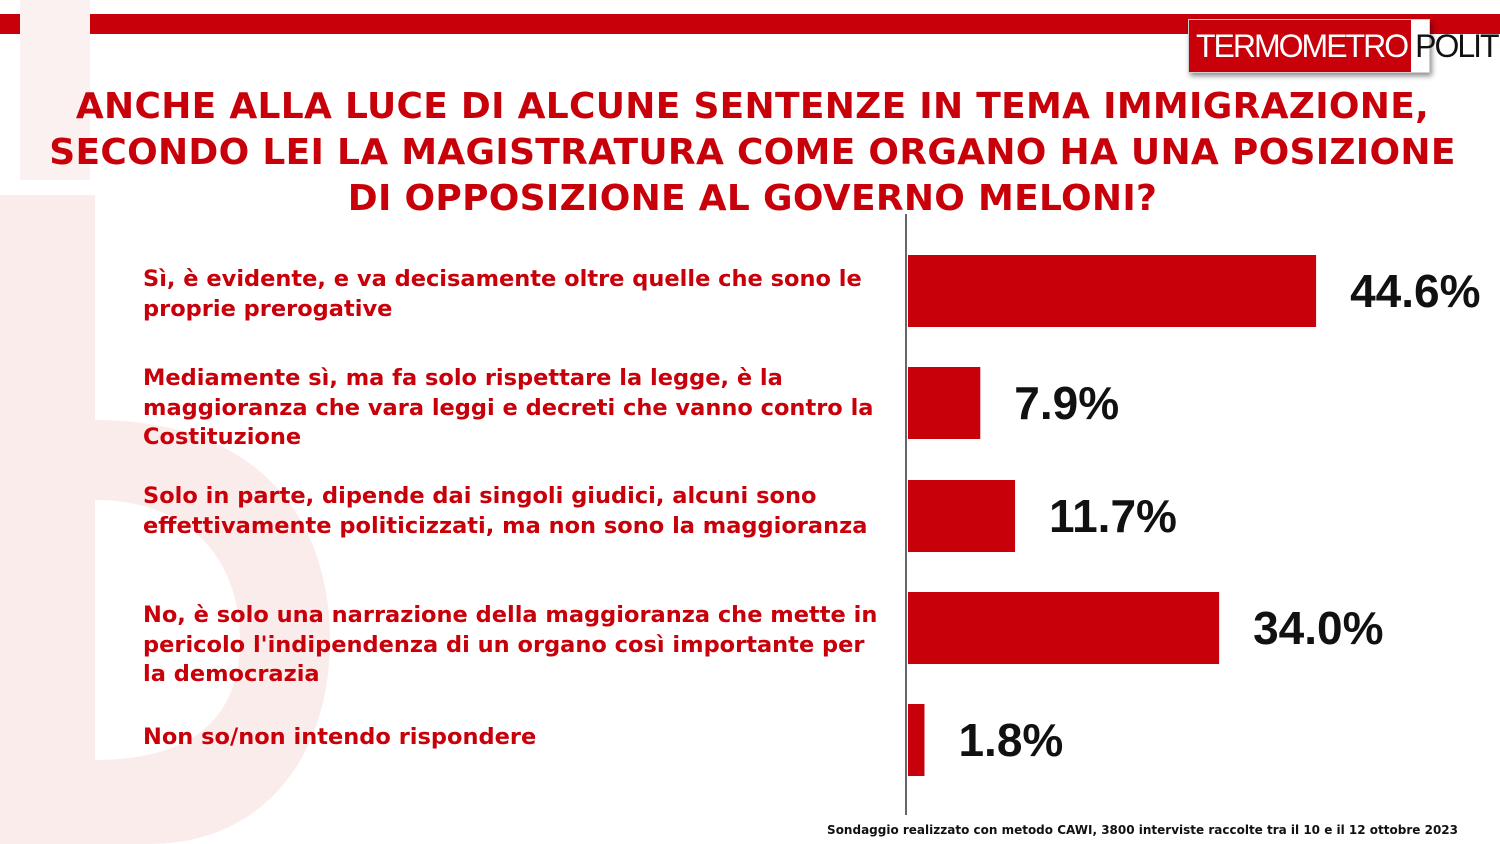 This screenshot has height=844, width=1500. Describe the element at coordinates (340, 737) in the screenshot. I see `category-label-5: Non so/non intendo rispondere` at that location.